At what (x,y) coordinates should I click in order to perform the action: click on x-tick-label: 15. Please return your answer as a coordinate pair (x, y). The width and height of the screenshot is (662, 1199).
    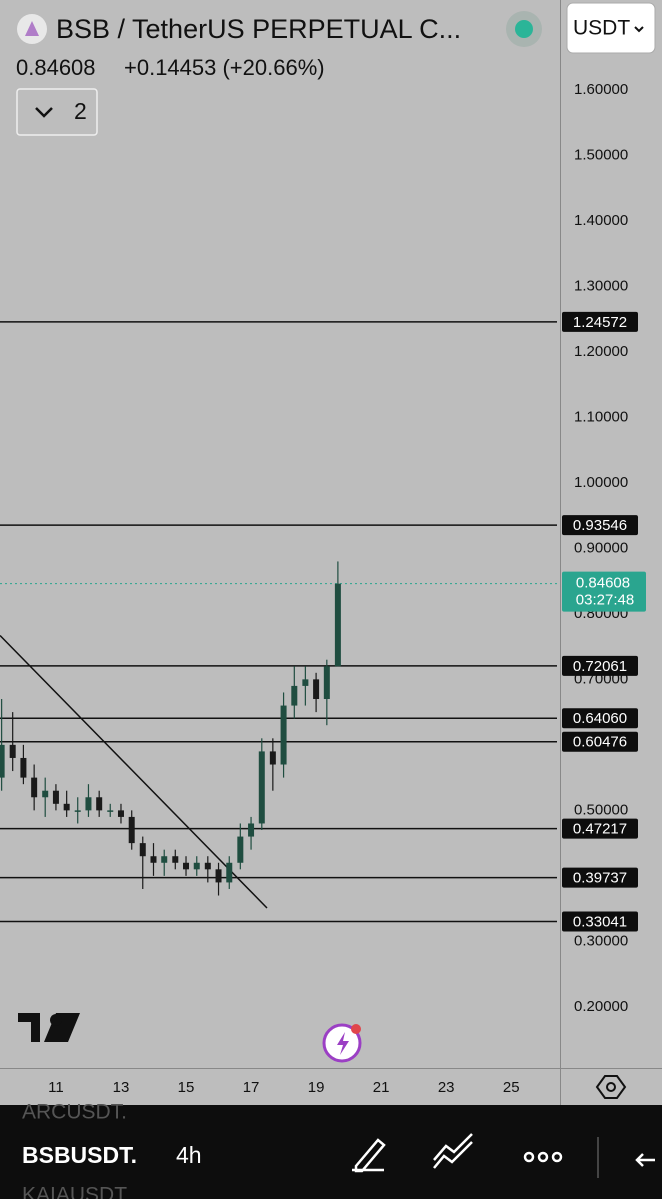
    Looking at the image, I should click on (186, 1087).